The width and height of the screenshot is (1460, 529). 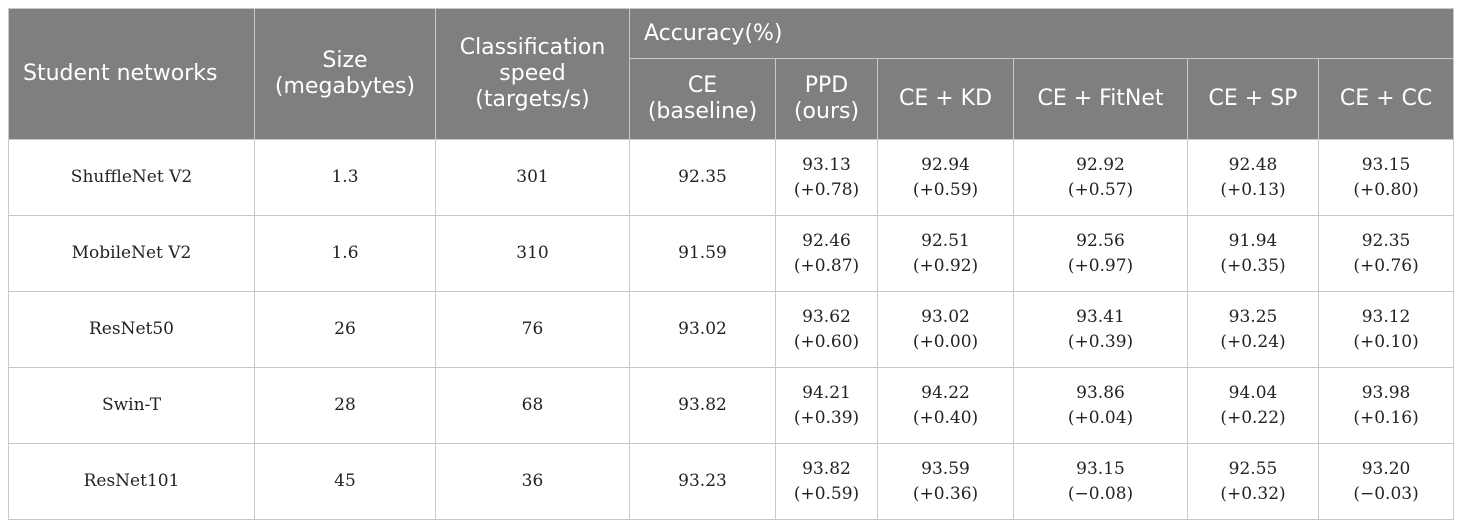 What do you see at coordinates (1100, 189) in the screenshot?
I see `accuracy-delta: (+0.57)` at bounding box center [1100, 189].